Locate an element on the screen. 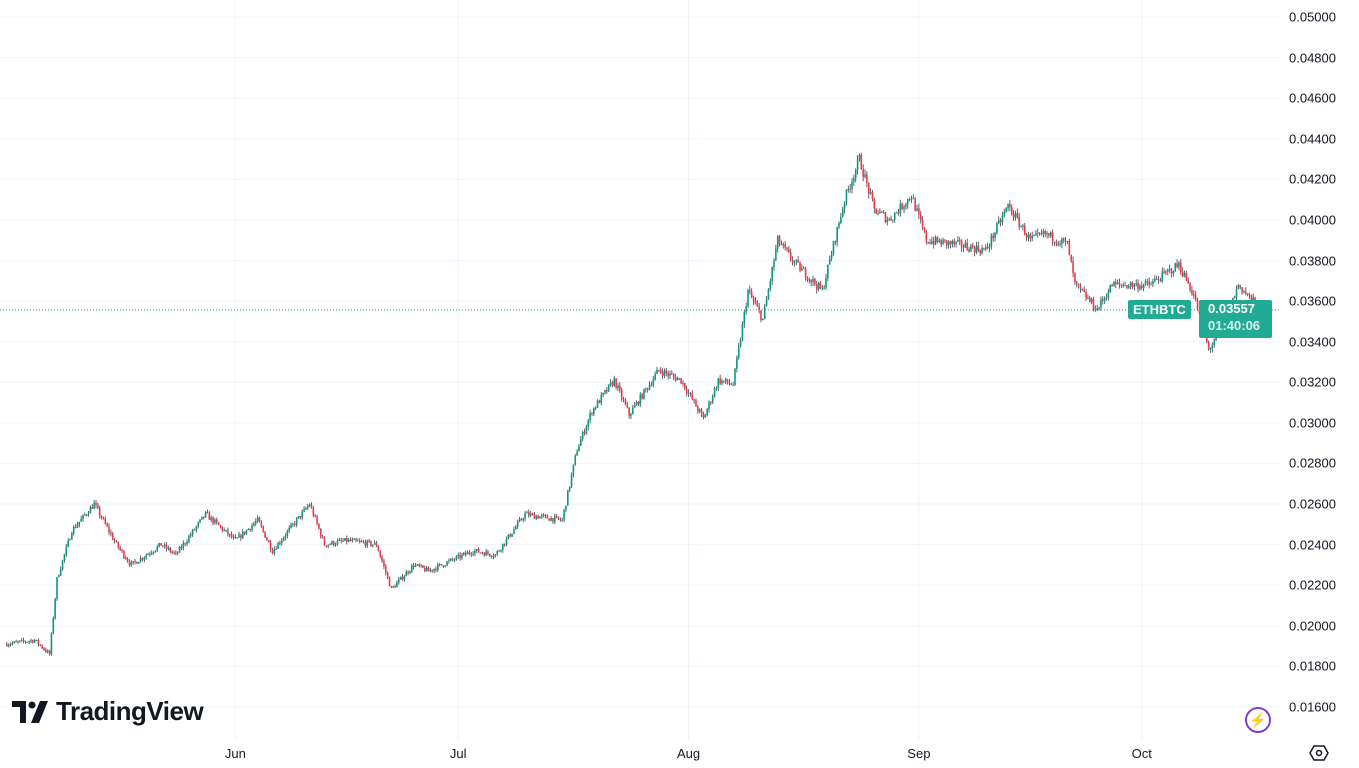 The height and width of the screenshot is (768, 1359). gear-icon is located at coordinates (1319, 753).